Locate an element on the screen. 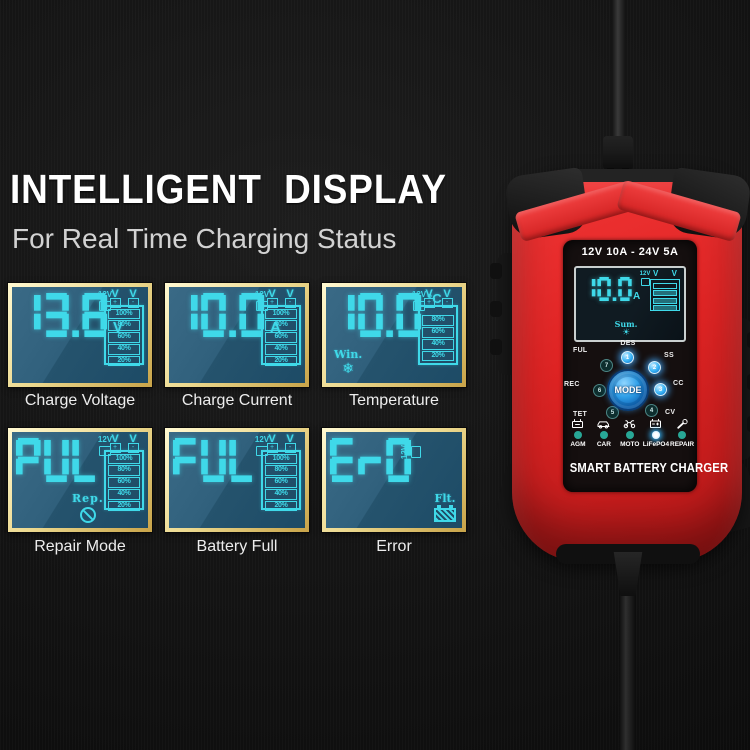 This screenshot has width=750, height=750. lcd-readout: V is located at coordinates (69, 315).